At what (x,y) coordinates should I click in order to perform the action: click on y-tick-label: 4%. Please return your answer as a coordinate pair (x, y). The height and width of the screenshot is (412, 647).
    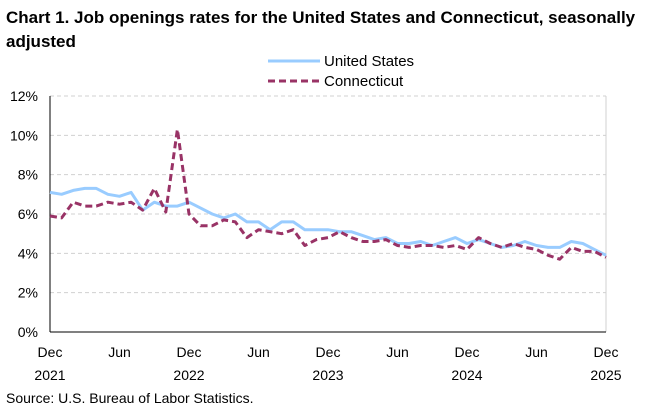
    Looking at the image, I should click on (28, 253).